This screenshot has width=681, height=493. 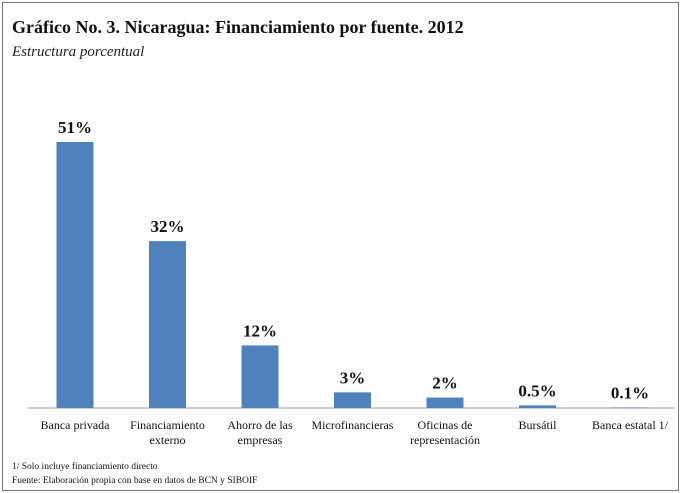 I want to click on value-label: 2%, so click(x=445, y=383).